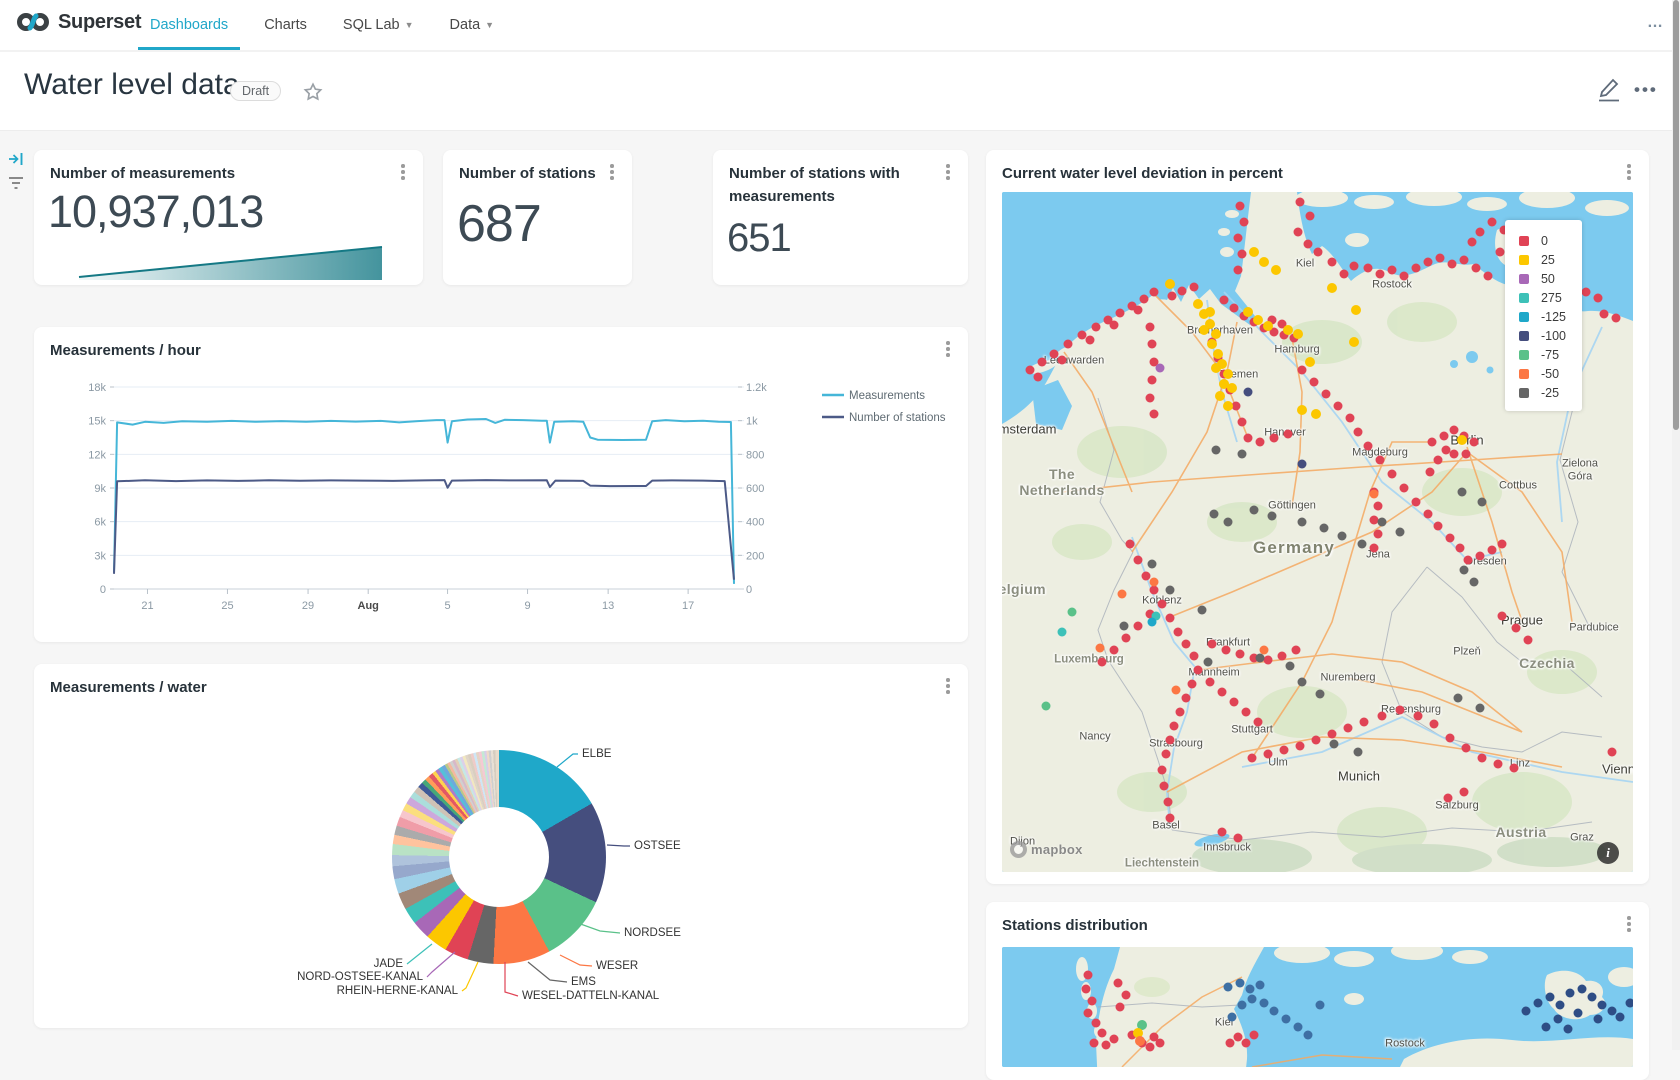 This screenshot has width=1680, height=1080. What do you see at coordinates (132, 84) in the screenshot?
I see `page-title: Water level data` at bounding box center [132, 84].